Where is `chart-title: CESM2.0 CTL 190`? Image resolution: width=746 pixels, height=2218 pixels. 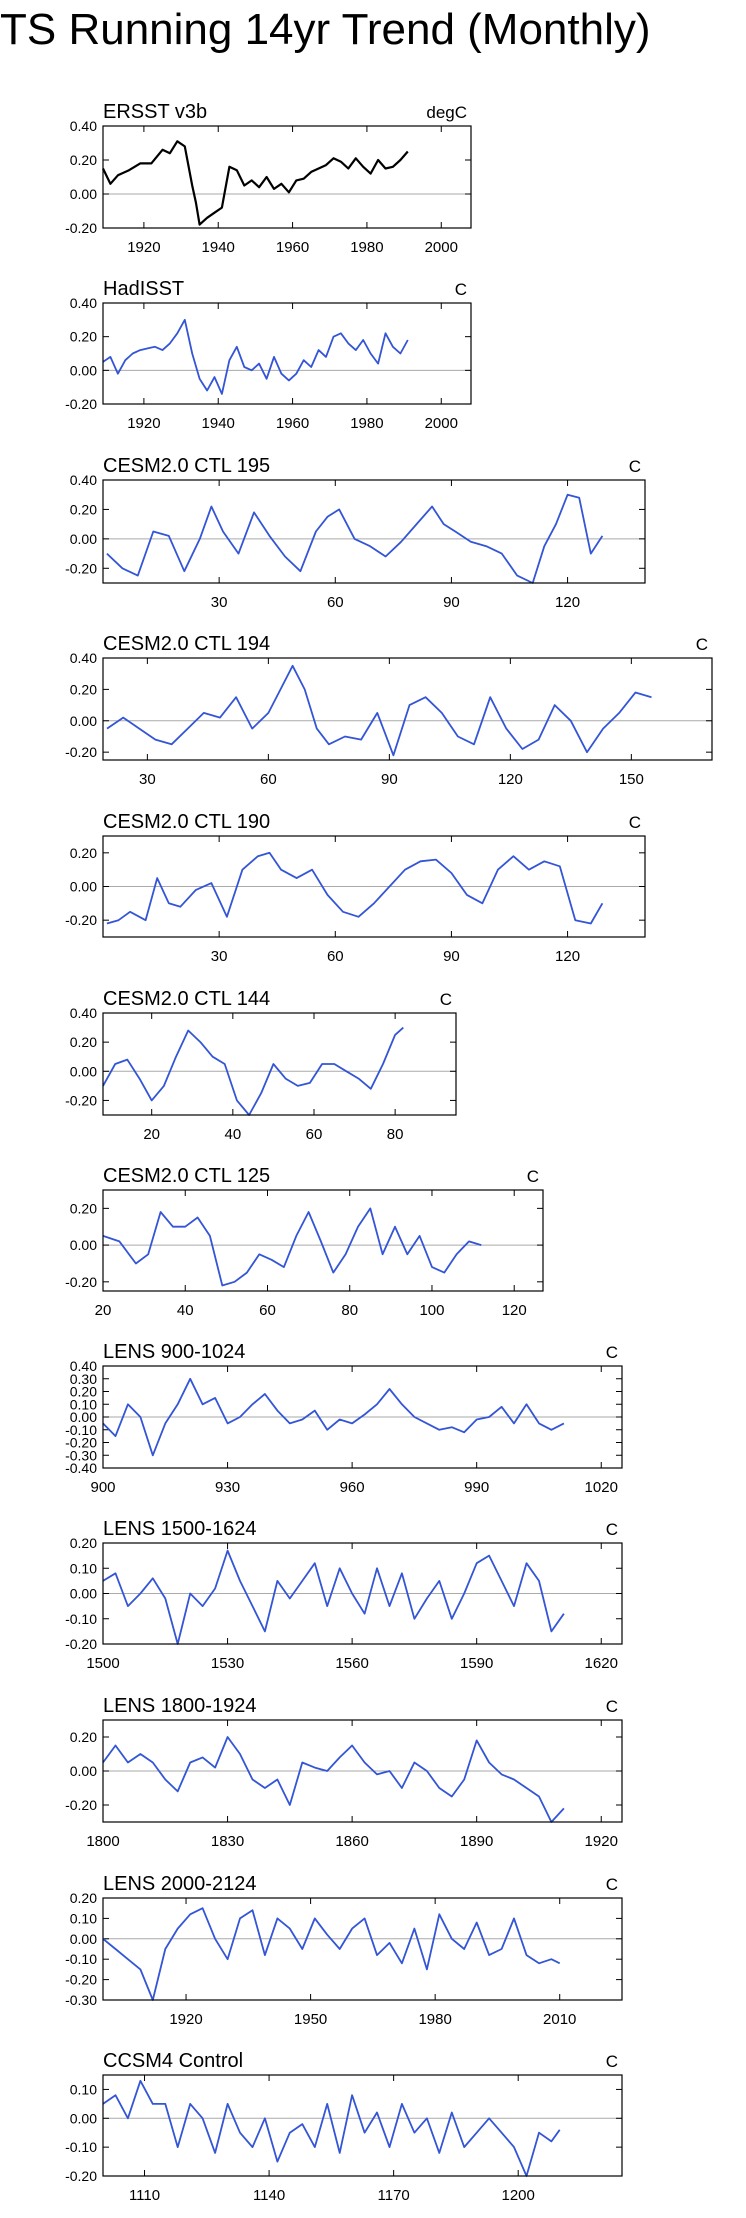
chart-title: CESM2.0 CTL 190 is located at coordinates (186, 822).